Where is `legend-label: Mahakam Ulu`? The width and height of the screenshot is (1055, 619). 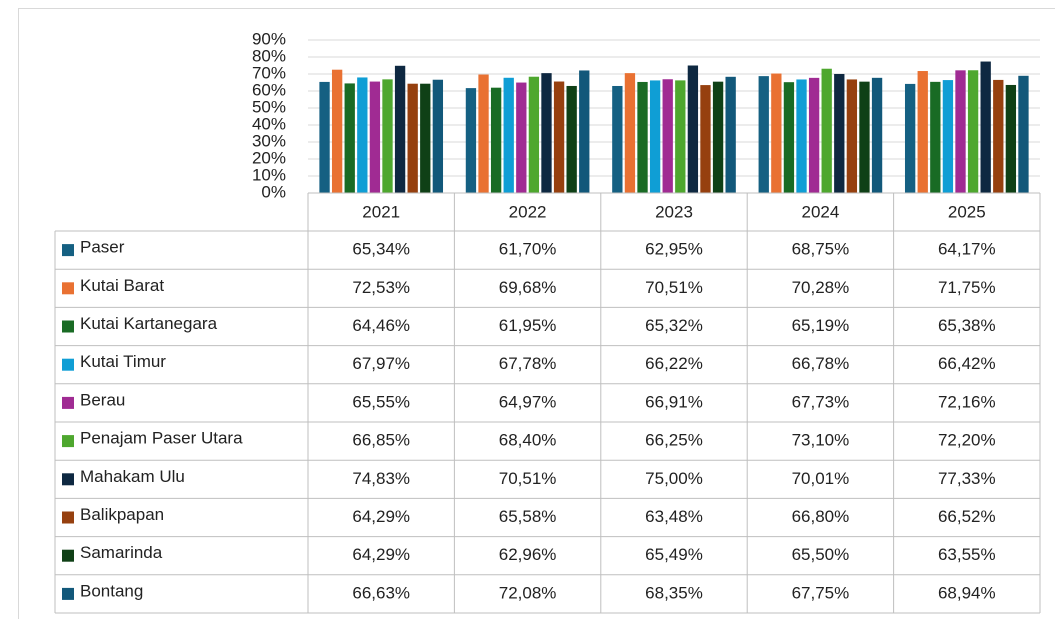
legend-label: Mahakam Ulu is located at coordinates (132, 476).